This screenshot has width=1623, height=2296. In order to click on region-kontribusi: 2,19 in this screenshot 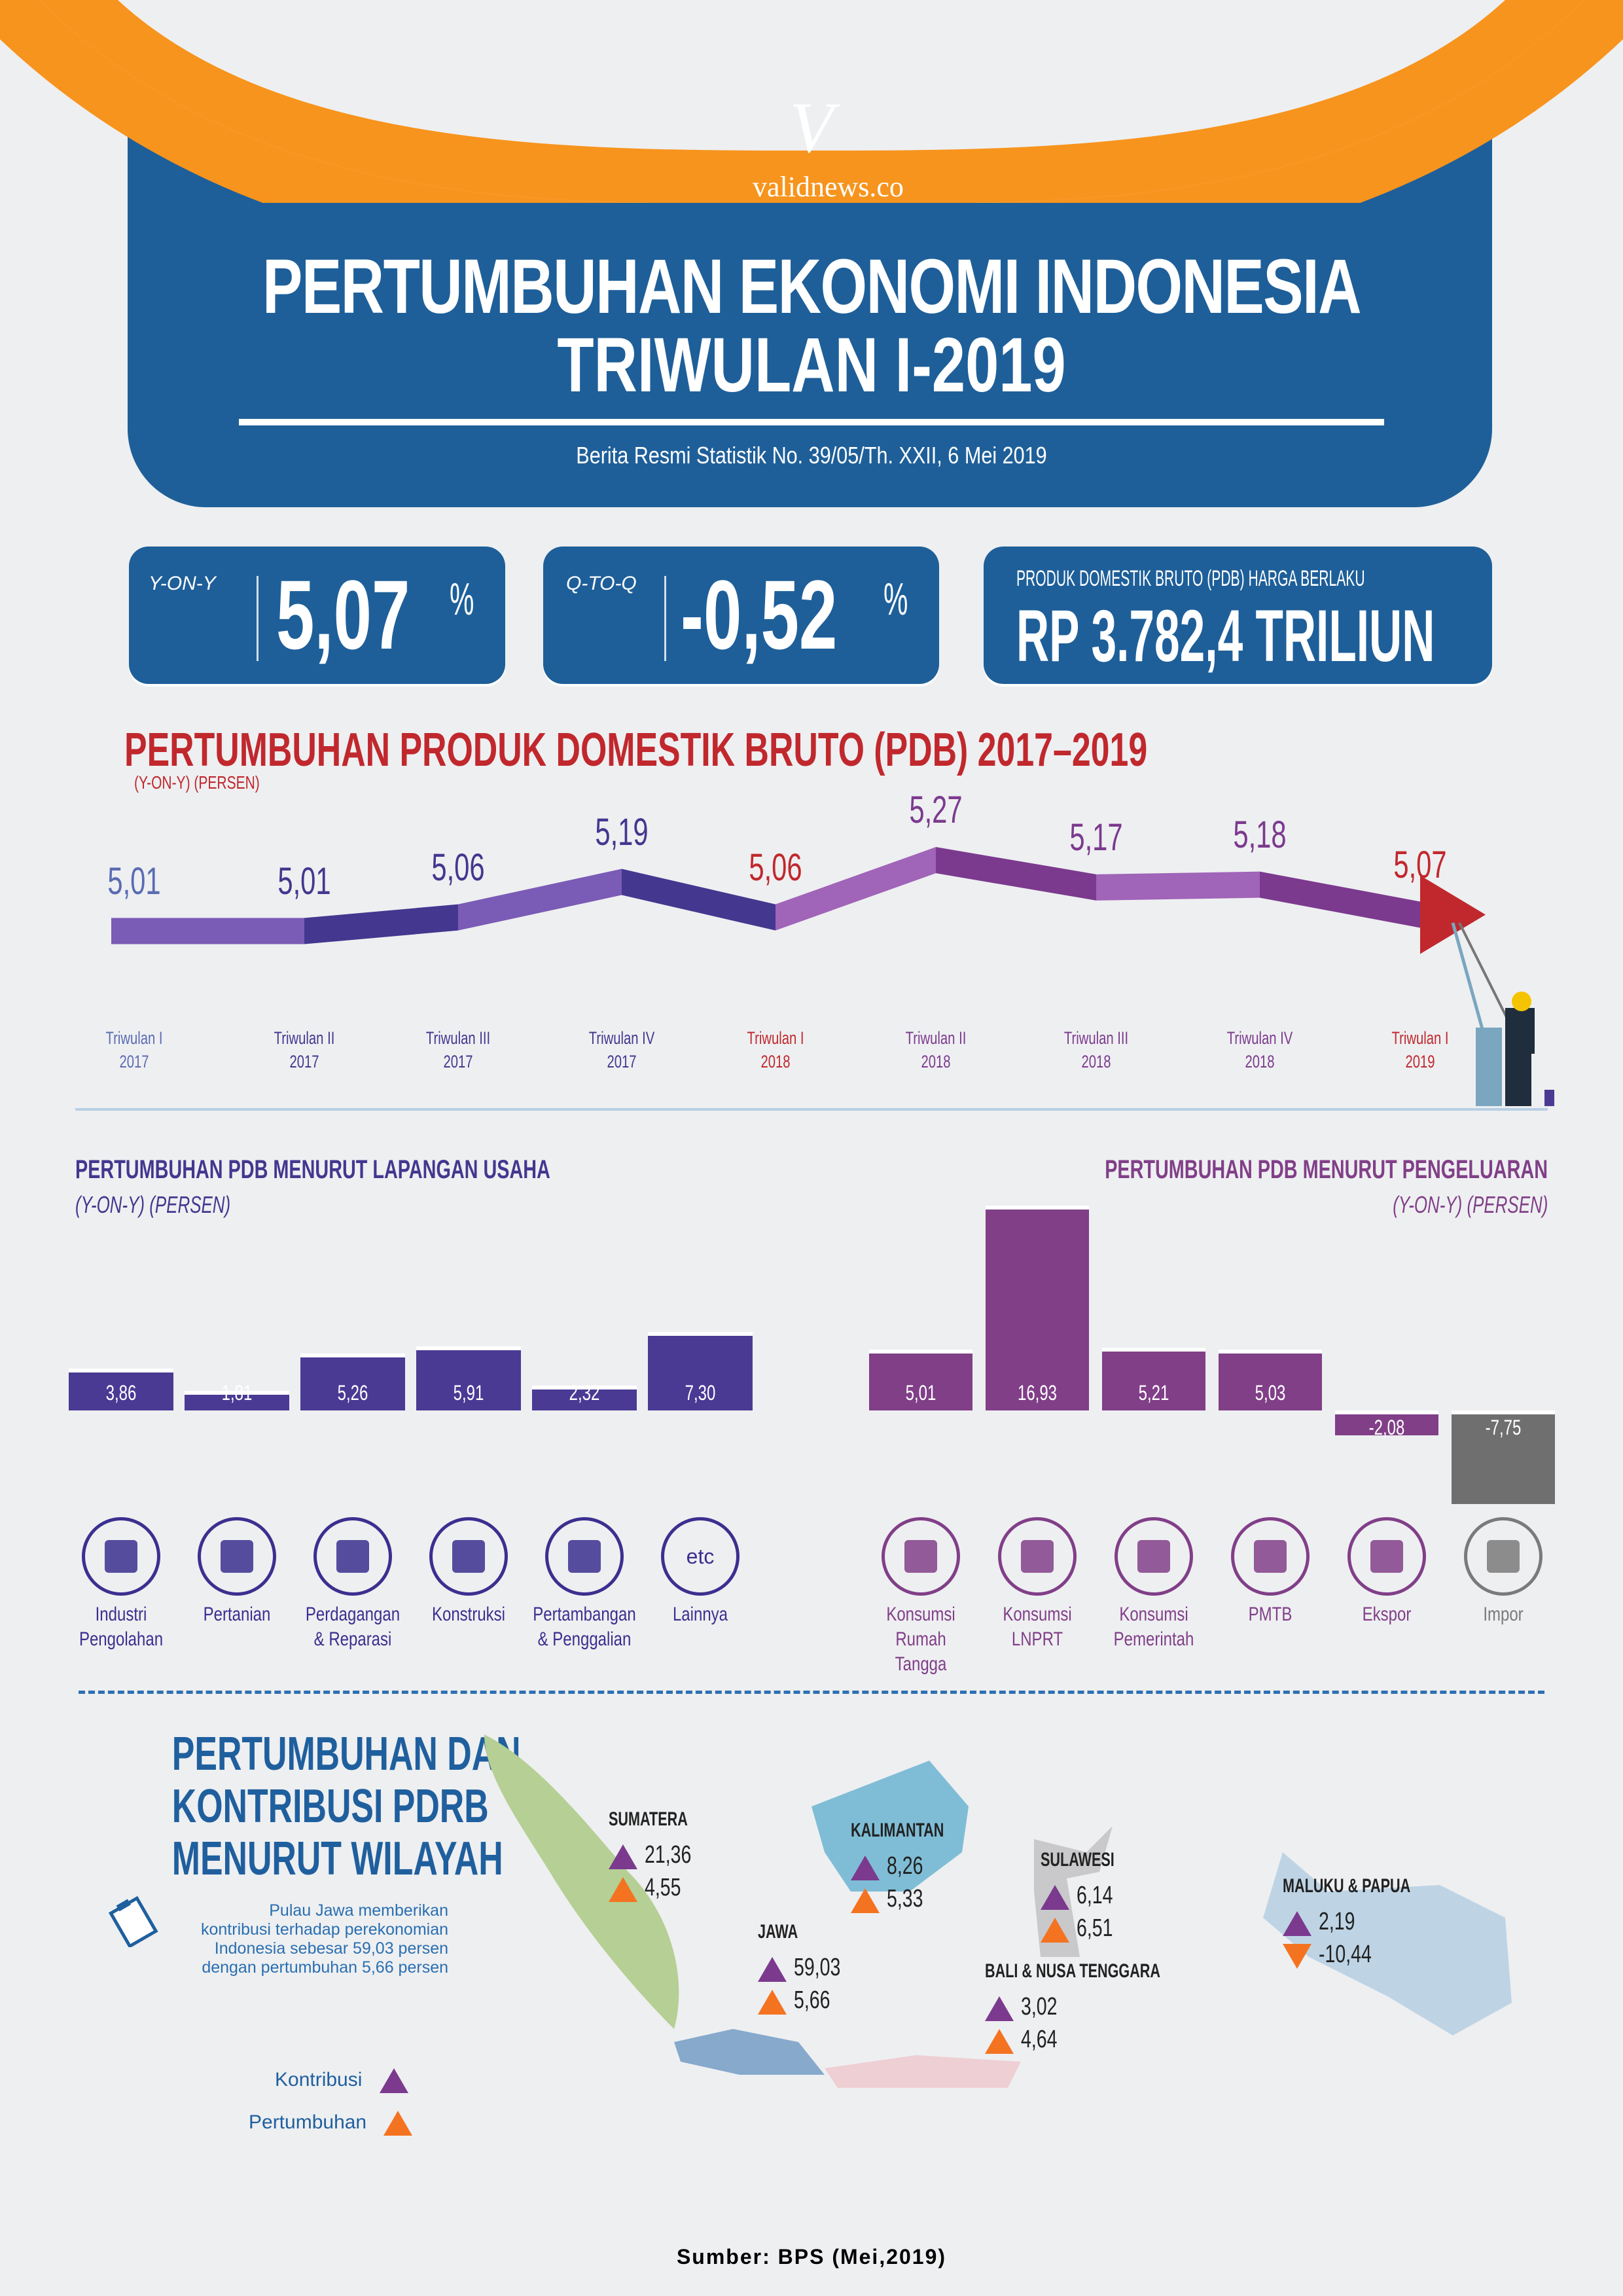, I will do `click(1337, 1921)`.